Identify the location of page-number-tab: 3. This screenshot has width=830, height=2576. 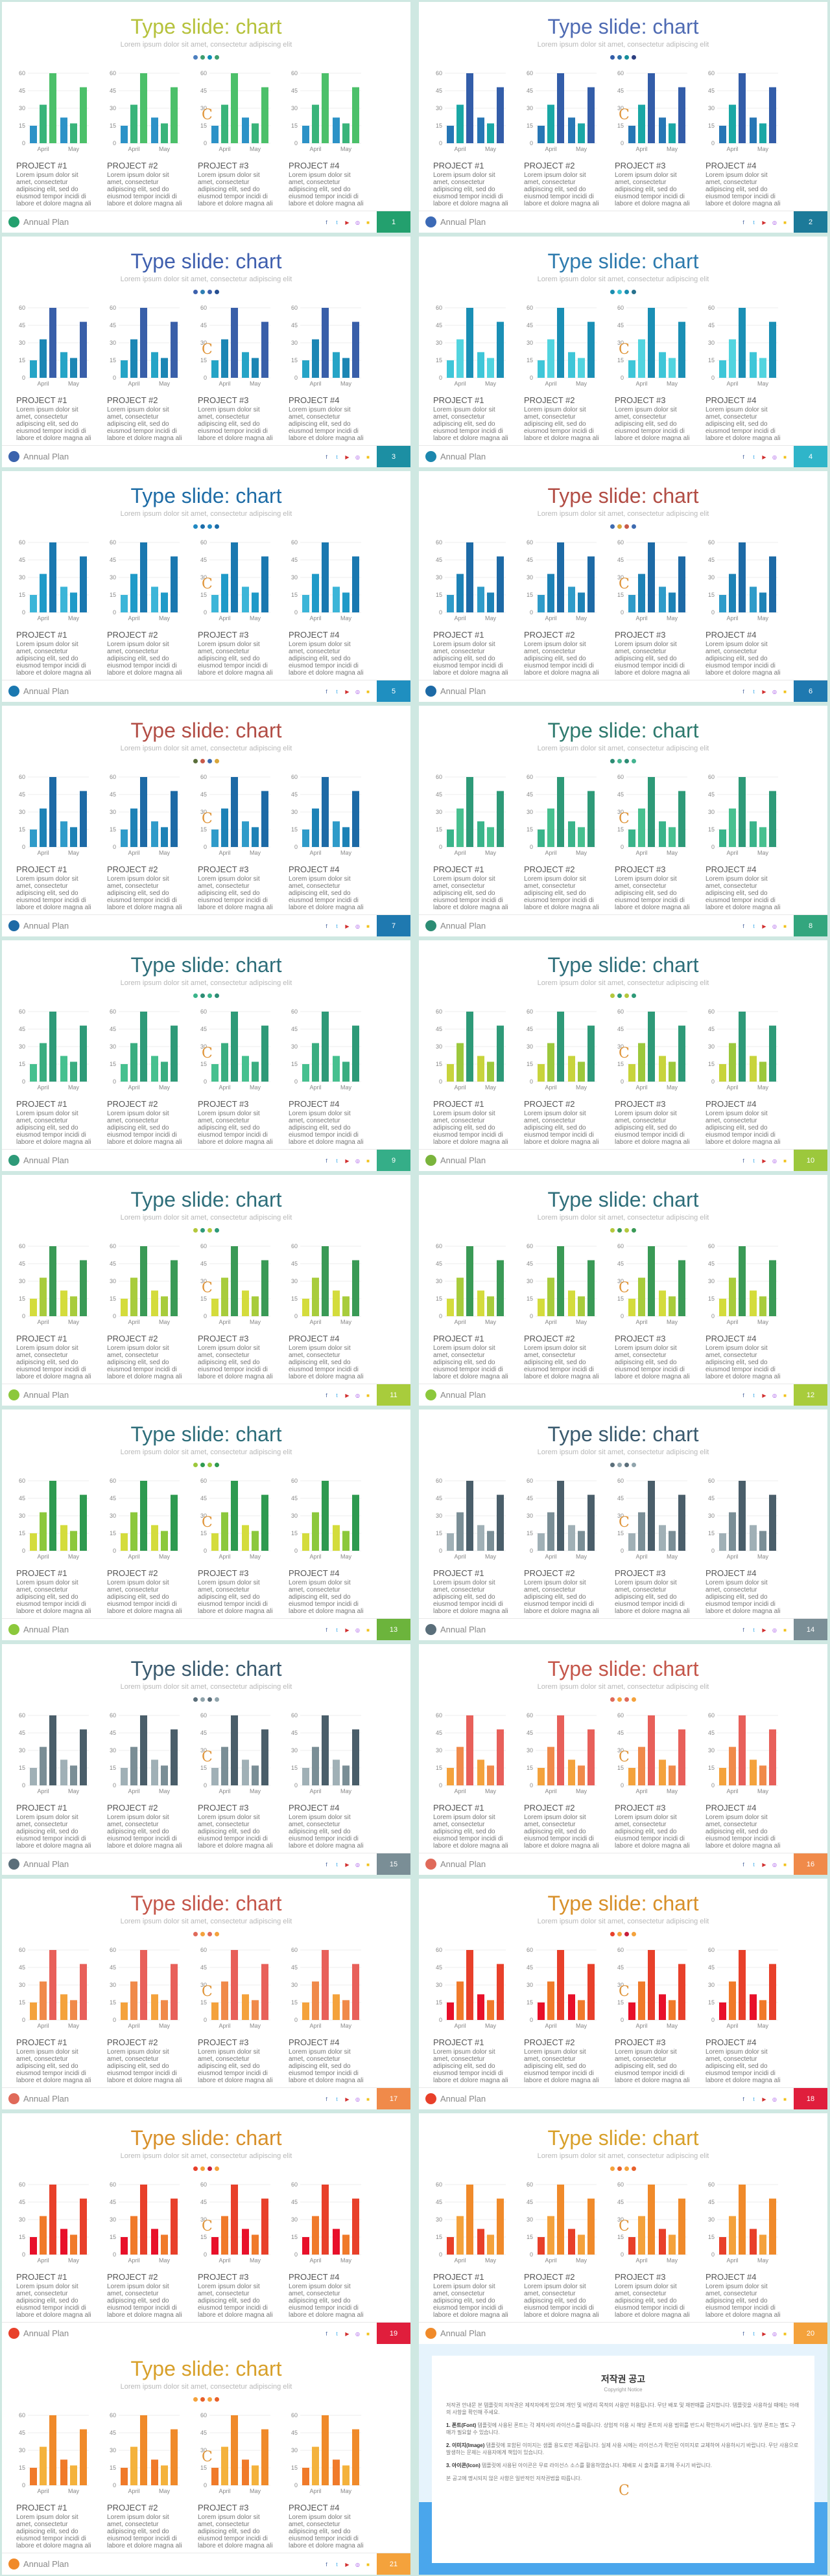
(393, 457).